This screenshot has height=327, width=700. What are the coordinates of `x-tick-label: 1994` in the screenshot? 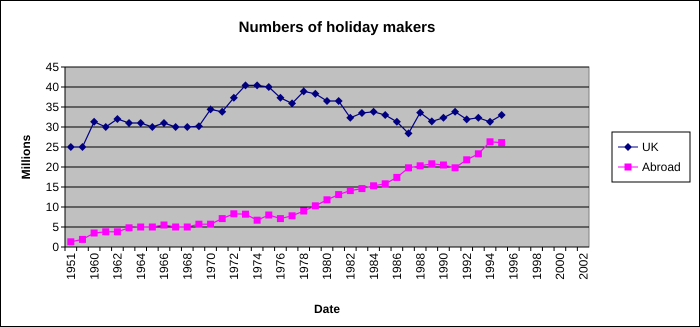 It's located at (490, 266).